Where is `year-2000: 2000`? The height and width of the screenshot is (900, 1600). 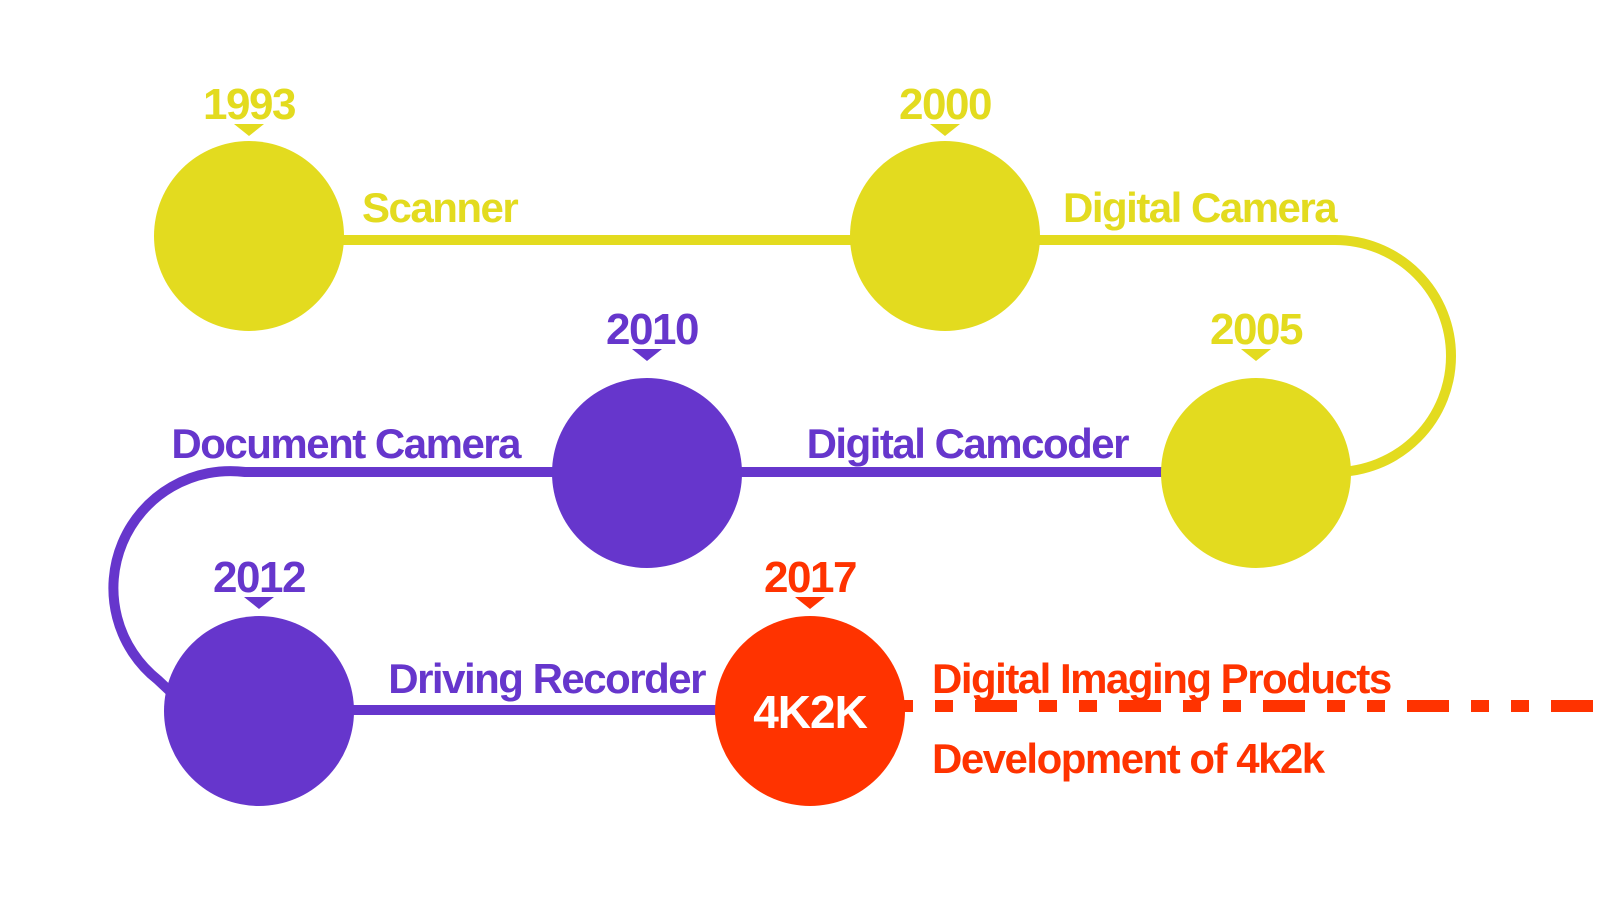 year-2000: 2000 is located at coordinates (945, 104).